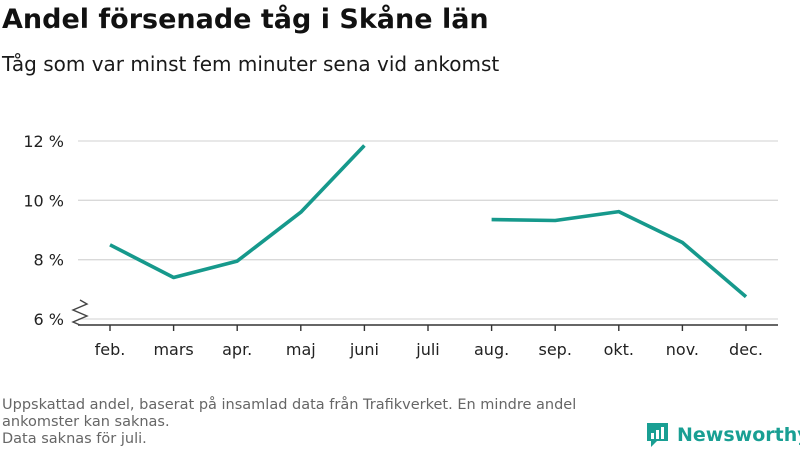 This screenshot has height=450, width=800. I want to click on brand: Newsworthy, so click(722, 435).